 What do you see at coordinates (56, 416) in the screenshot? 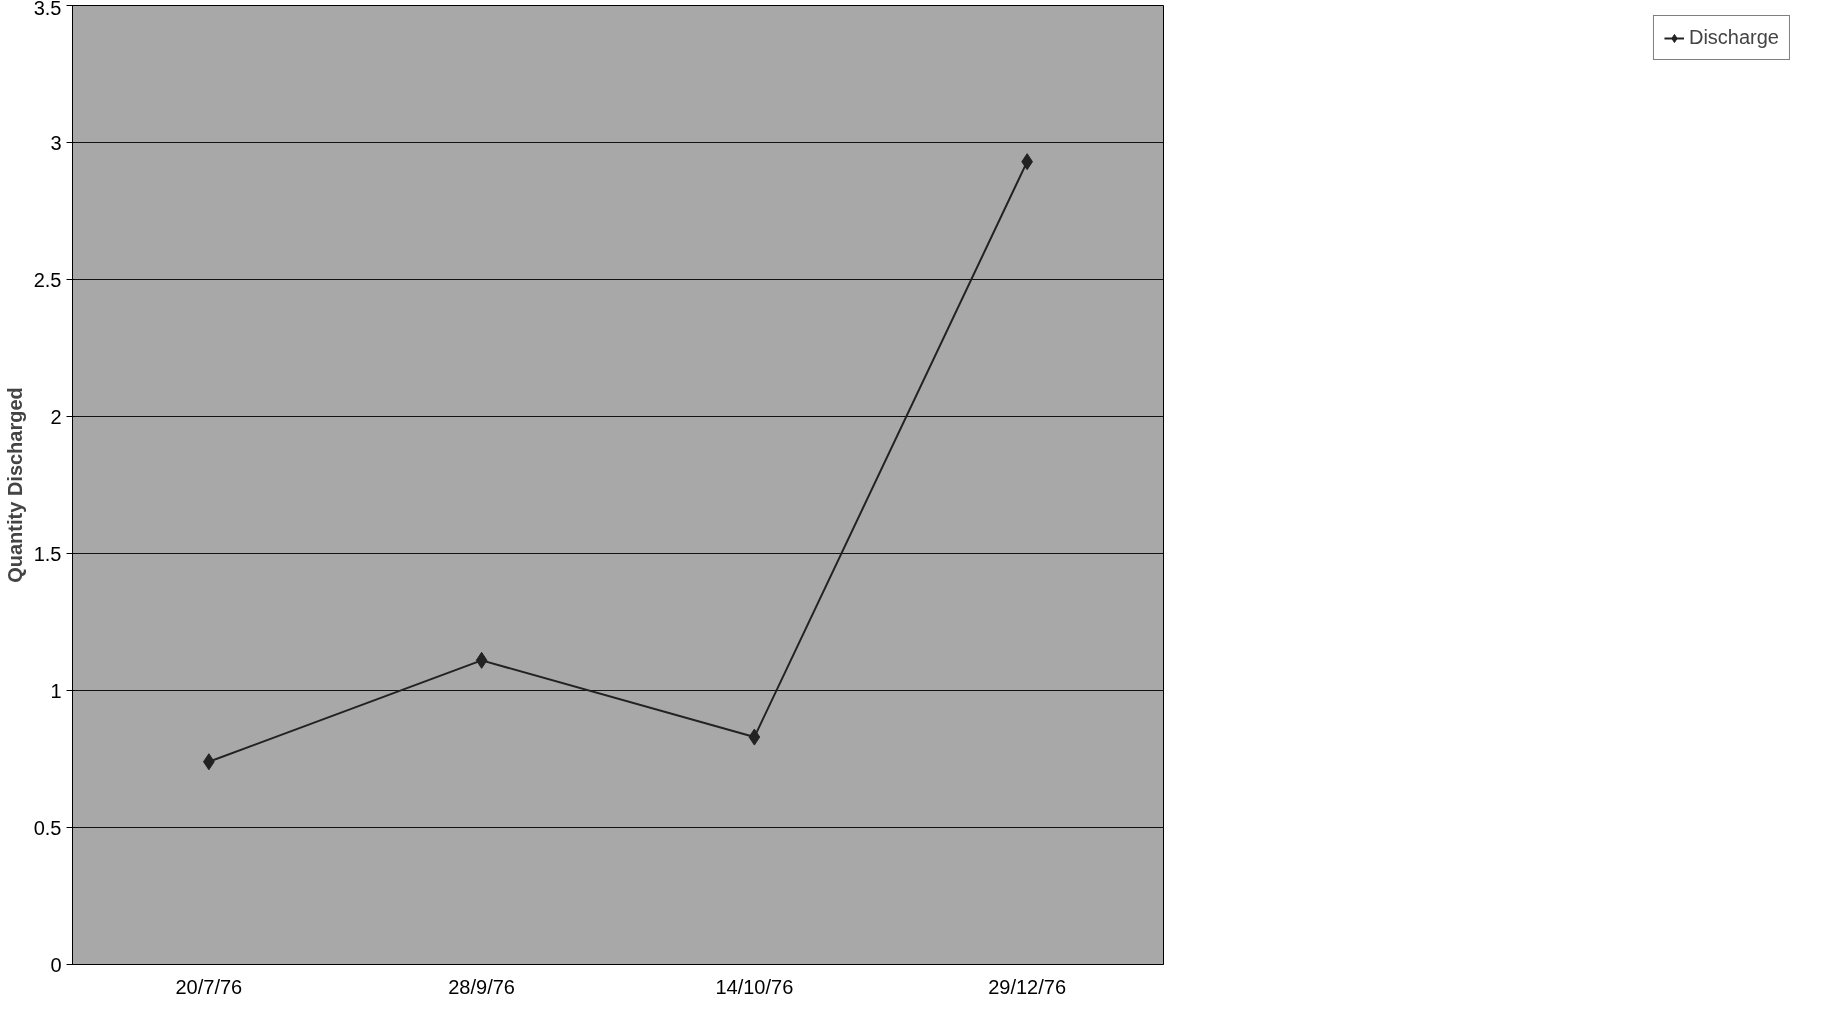
I see `y-tick-label: 2` at bounding box center [56, 416].